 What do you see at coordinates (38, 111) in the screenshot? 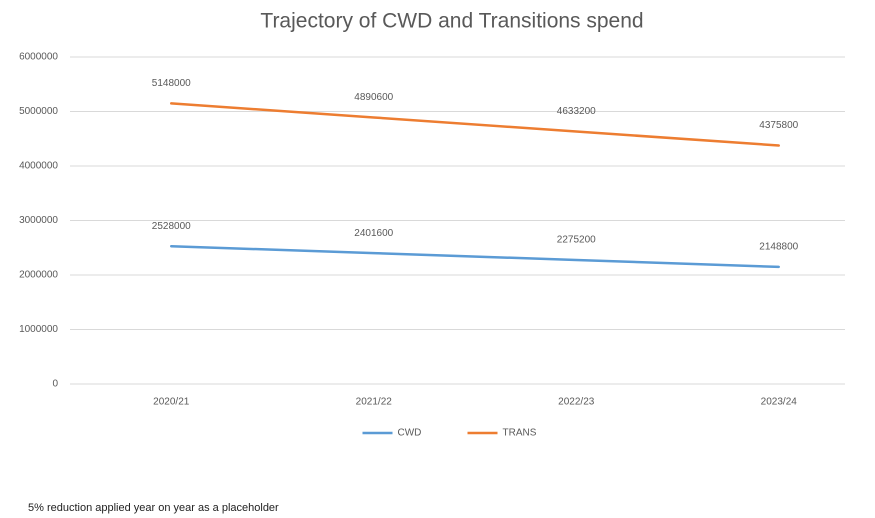
I see `y-tick-label: 5000000` at bounding box center [38, 111].